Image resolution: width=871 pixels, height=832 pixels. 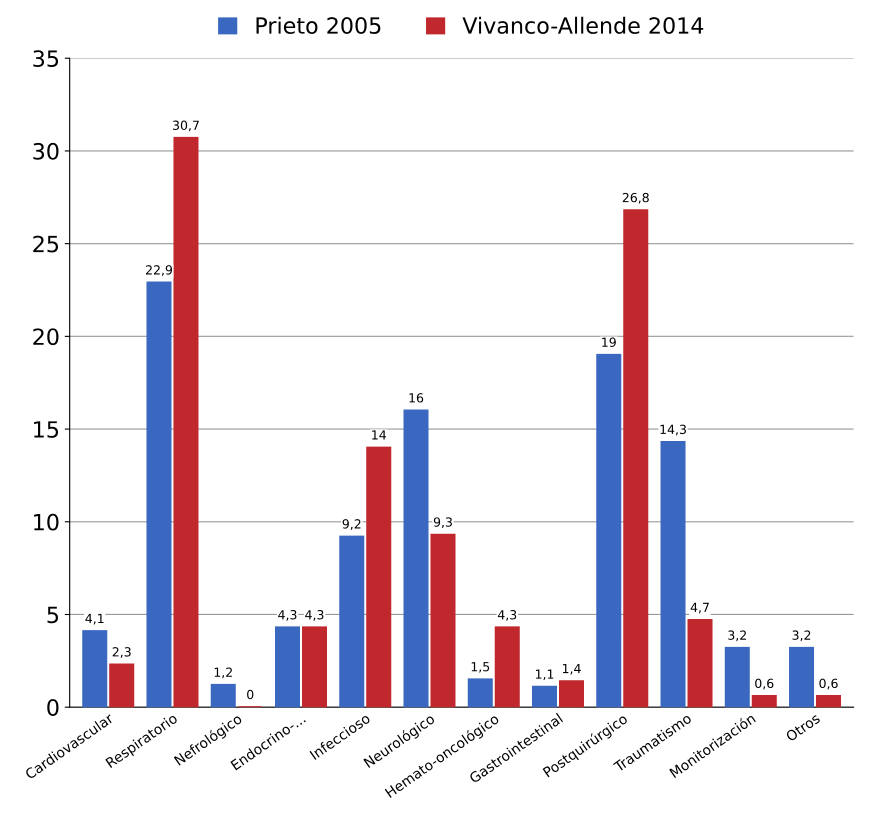 What do you see at coordinates (609, 342) in the screenshot?
I see `data-label: 19` at bounding box center [609, 342].